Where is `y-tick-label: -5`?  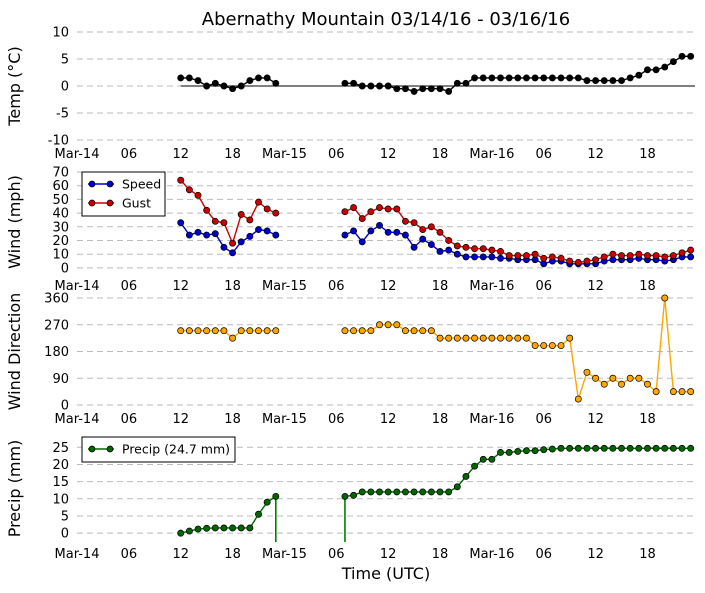 y-tick-label: -5 is located at coordinates (62, 114).